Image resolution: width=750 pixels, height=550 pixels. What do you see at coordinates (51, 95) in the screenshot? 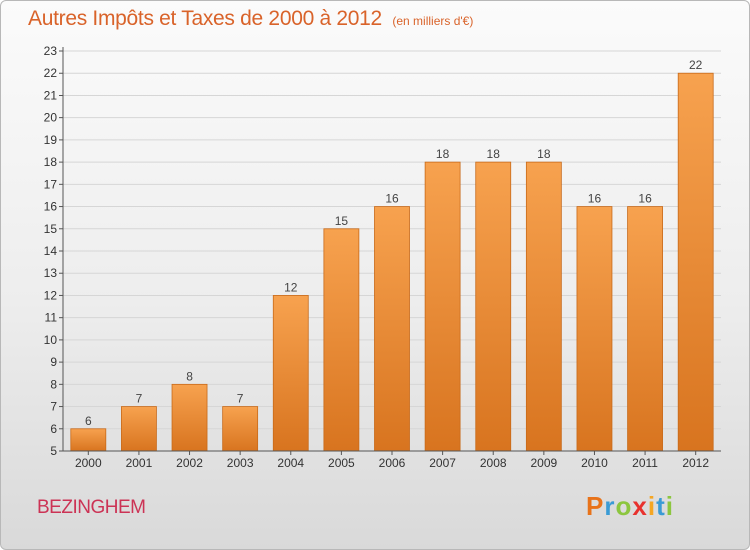
I see `y-tick-label: 21` at bounding box center [51, 95].